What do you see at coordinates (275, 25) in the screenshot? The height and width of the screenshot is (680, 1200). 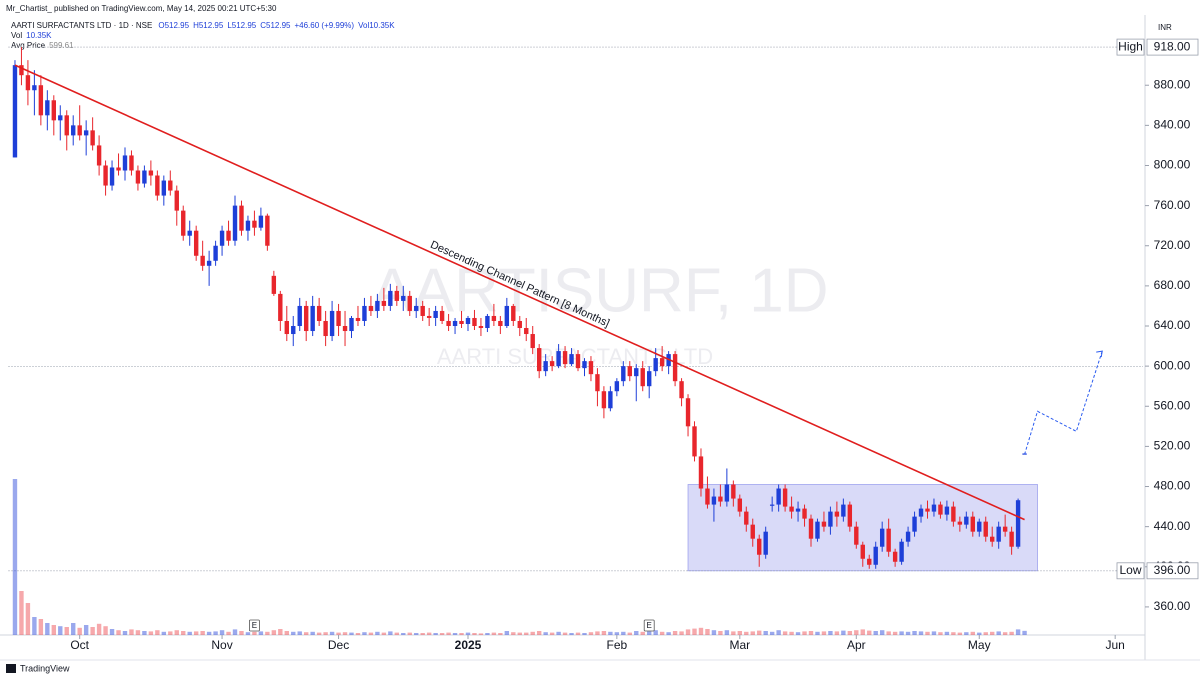 I see `legend-close: C512.95` at bounding box center [275, 25].